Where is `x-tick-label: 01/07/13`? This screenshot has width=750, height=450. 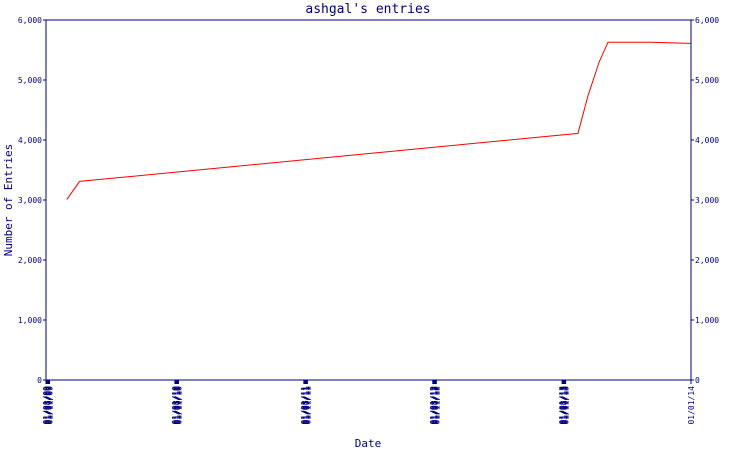 x-tick-label: 01/07/13 is located at coordinates (564, 405).